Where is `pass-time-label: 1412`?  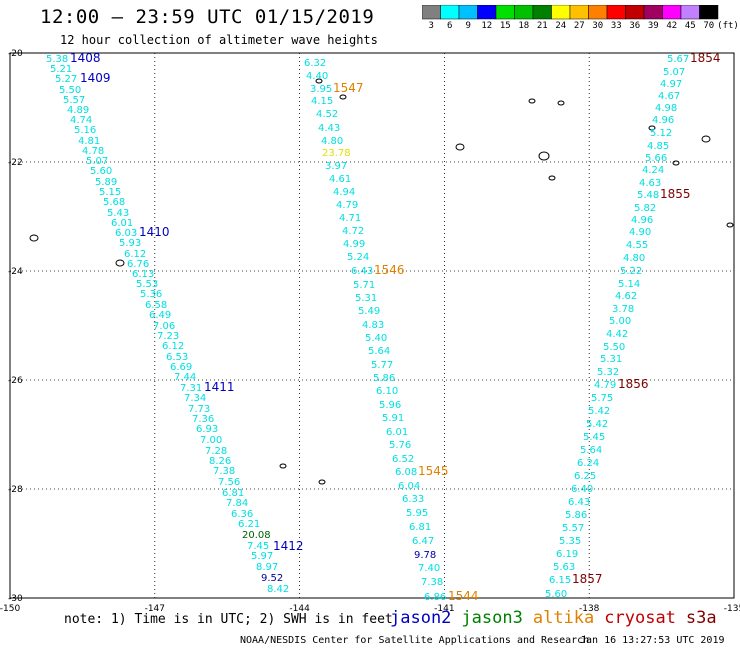
pass-time-label: 1412 is located at coordinates (288, 546).